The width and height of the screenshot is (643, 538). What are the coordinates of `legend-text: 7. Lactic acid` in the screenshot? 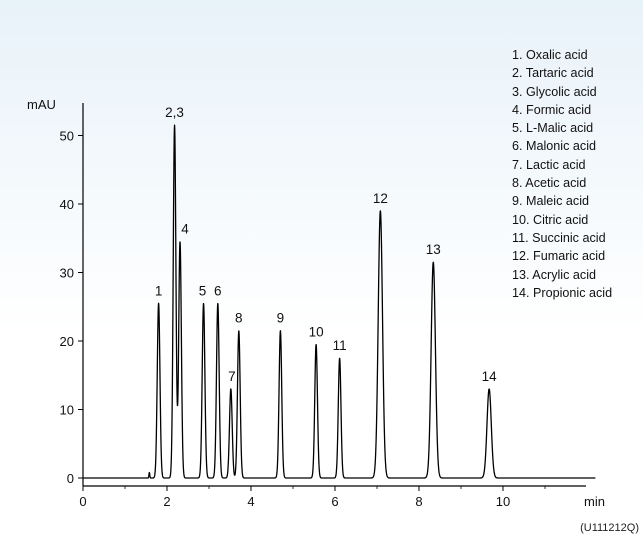 It's located at (549, 164).